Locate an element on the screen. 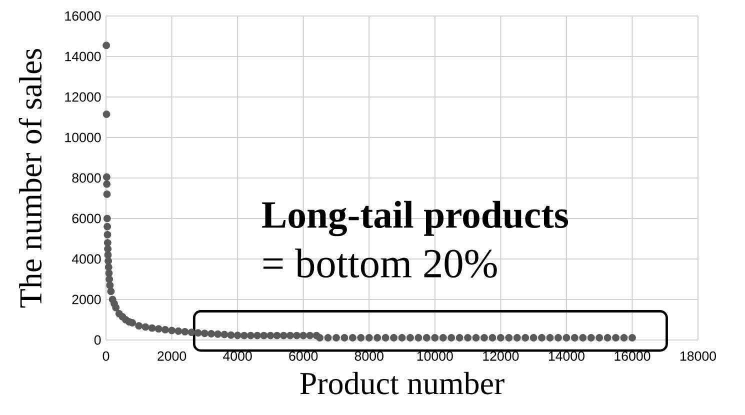  y-tick-label: 12000 is located at coordinates (83, 97).